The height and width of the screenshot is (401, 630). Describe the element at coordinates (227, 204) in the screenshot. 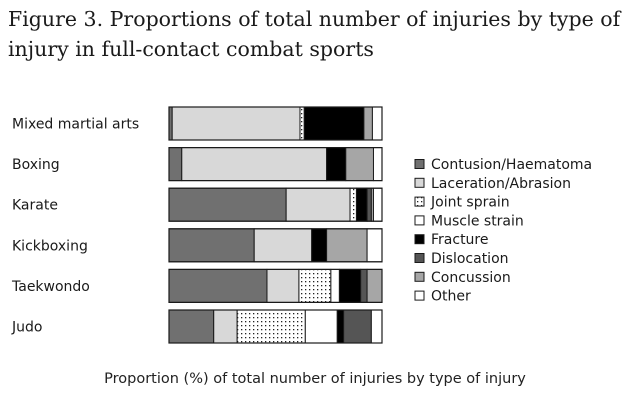

I see `segment-karate-contusion-haematoma` at that location.